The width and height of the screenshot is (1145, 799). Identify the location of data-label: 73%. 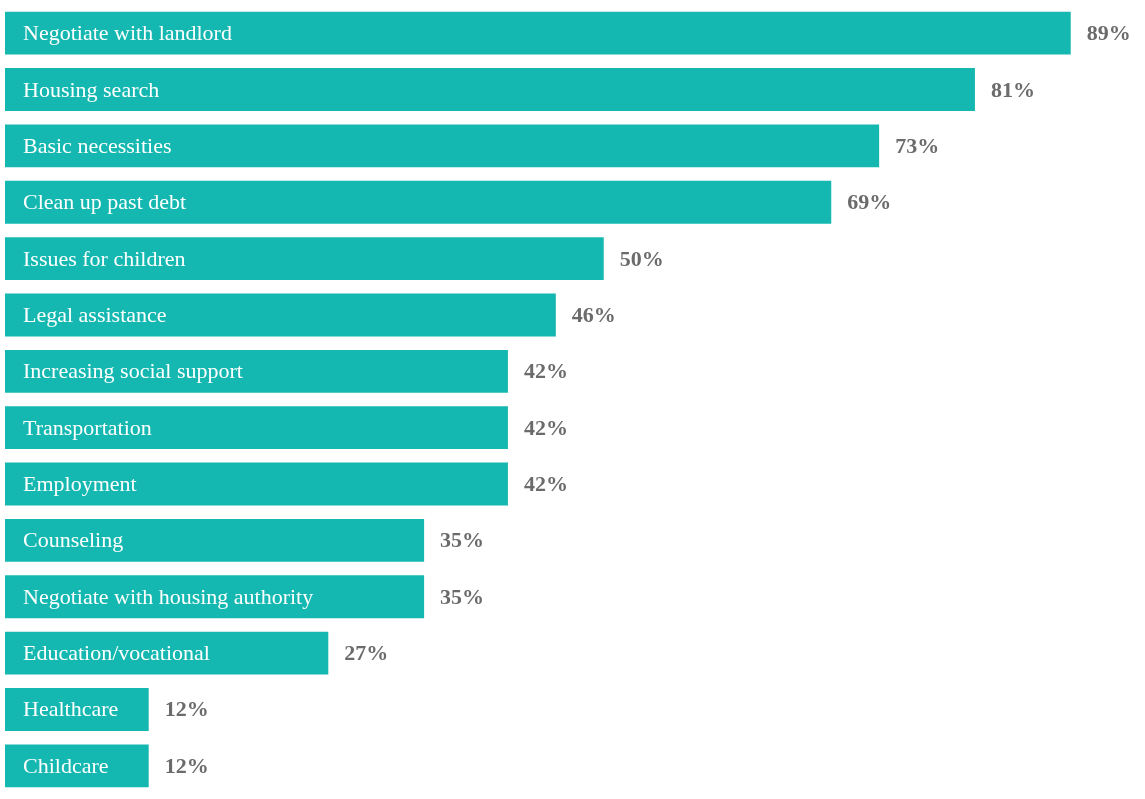
(917, 145).